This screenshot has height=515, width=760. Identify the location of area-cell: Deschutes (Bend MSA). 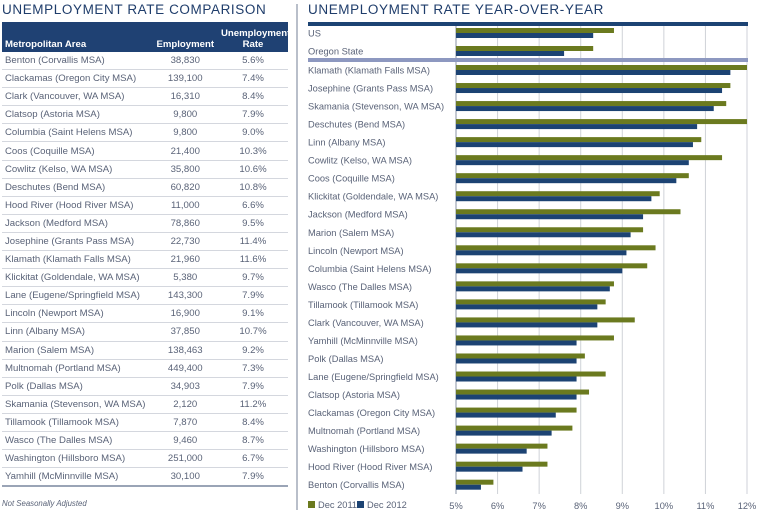
(77, 187).